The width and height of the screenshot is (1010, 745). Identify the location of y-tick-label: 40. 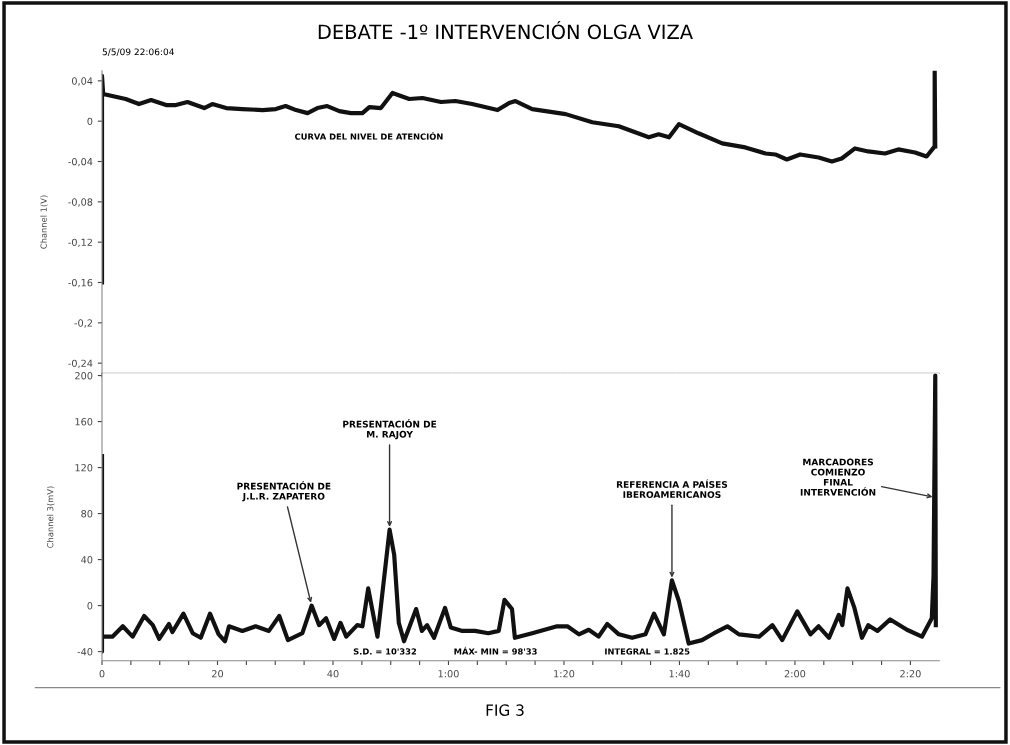
(87, 560).